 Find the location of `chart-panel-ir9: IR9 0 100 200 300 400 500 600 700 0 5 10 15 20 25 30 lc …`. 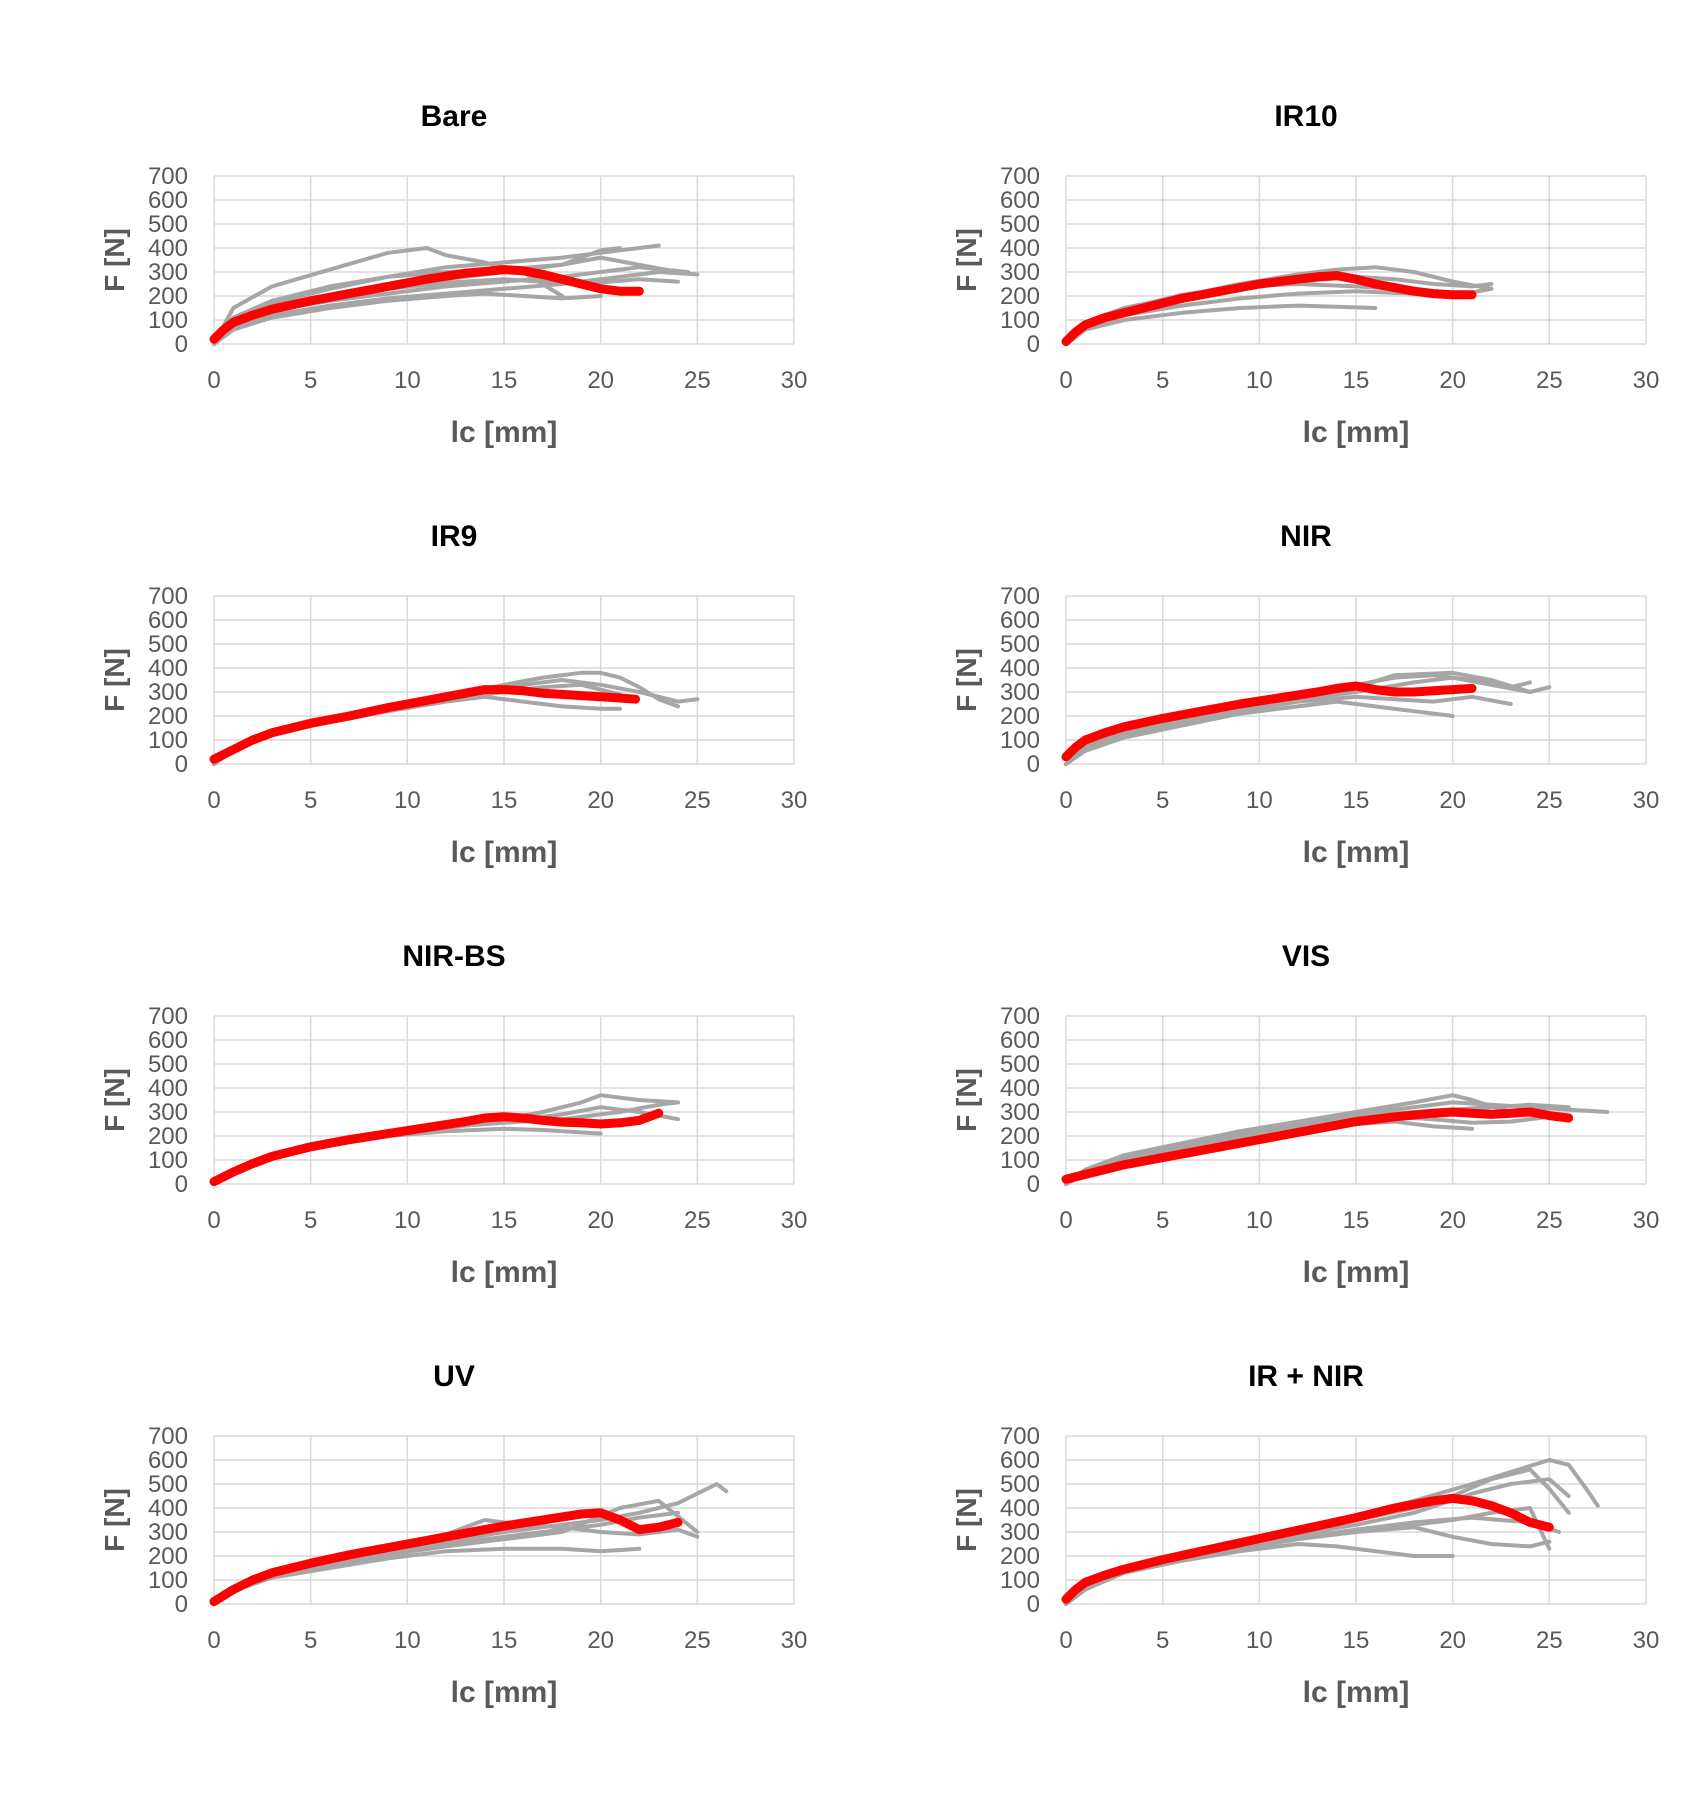

chart-panel-ir9: IR9 0 100 200 300 400 500 600 700 0 5 10 15 20 25 30 lc … is located at coordinates (426, 644).